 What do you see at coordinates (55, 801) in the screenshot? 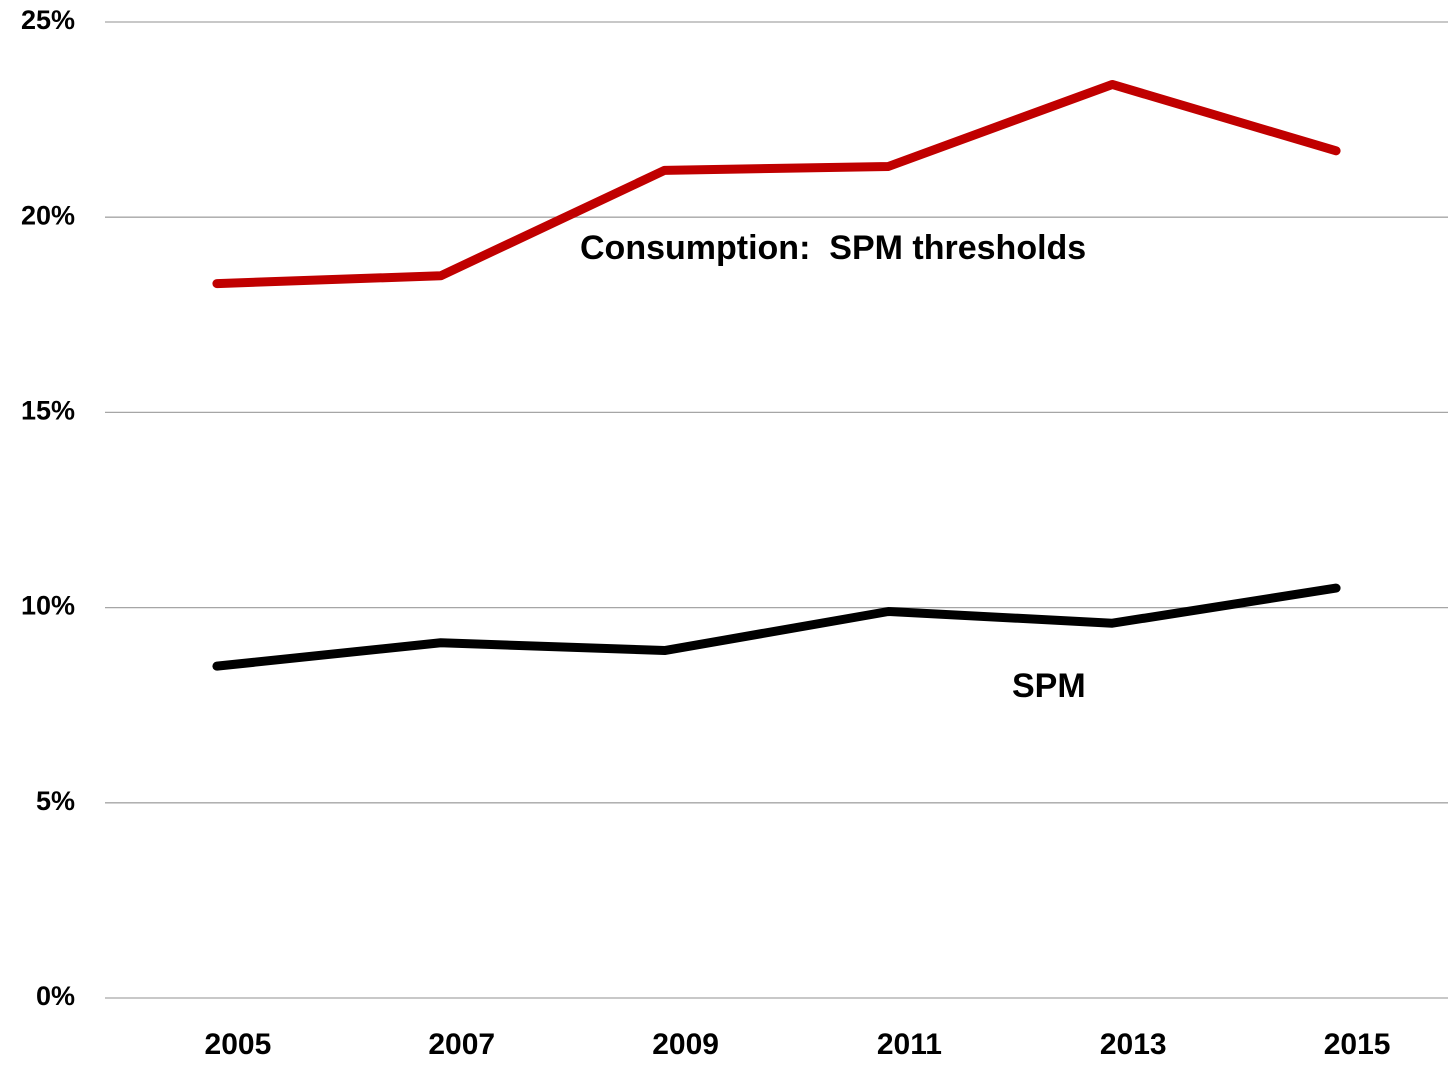
I see `y-tick-label: 5%` at bounding box center [55, 801].